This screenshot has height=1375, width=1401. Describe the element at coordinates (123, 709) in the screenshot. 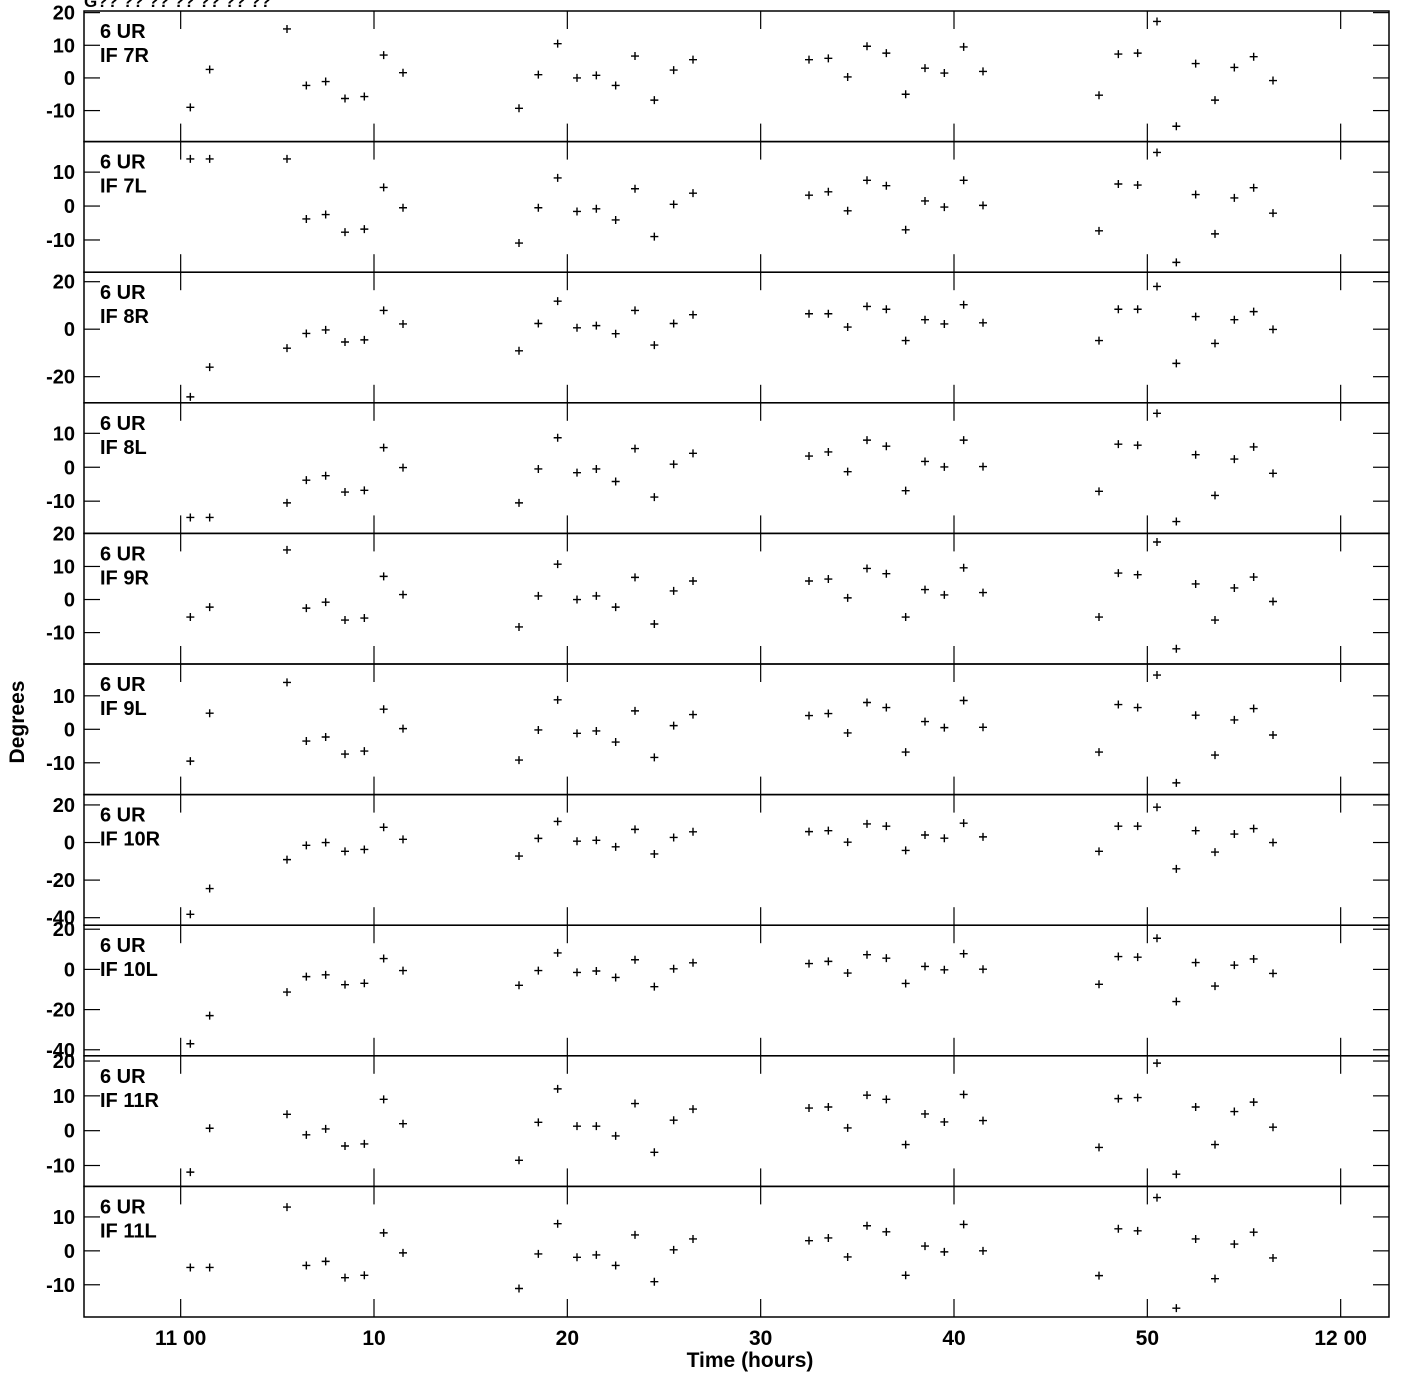

I see `panel-label-if: IF 9L` at that location.